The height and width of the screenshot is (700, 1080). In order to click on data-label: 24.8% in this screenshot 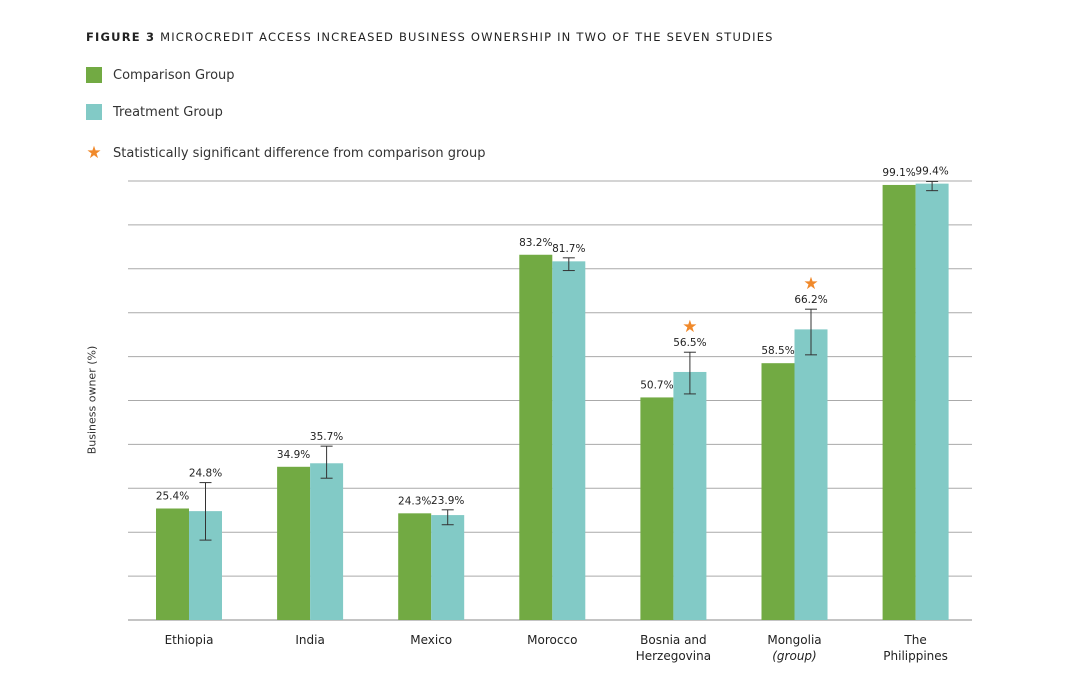, I will do `click(205, 474)`.